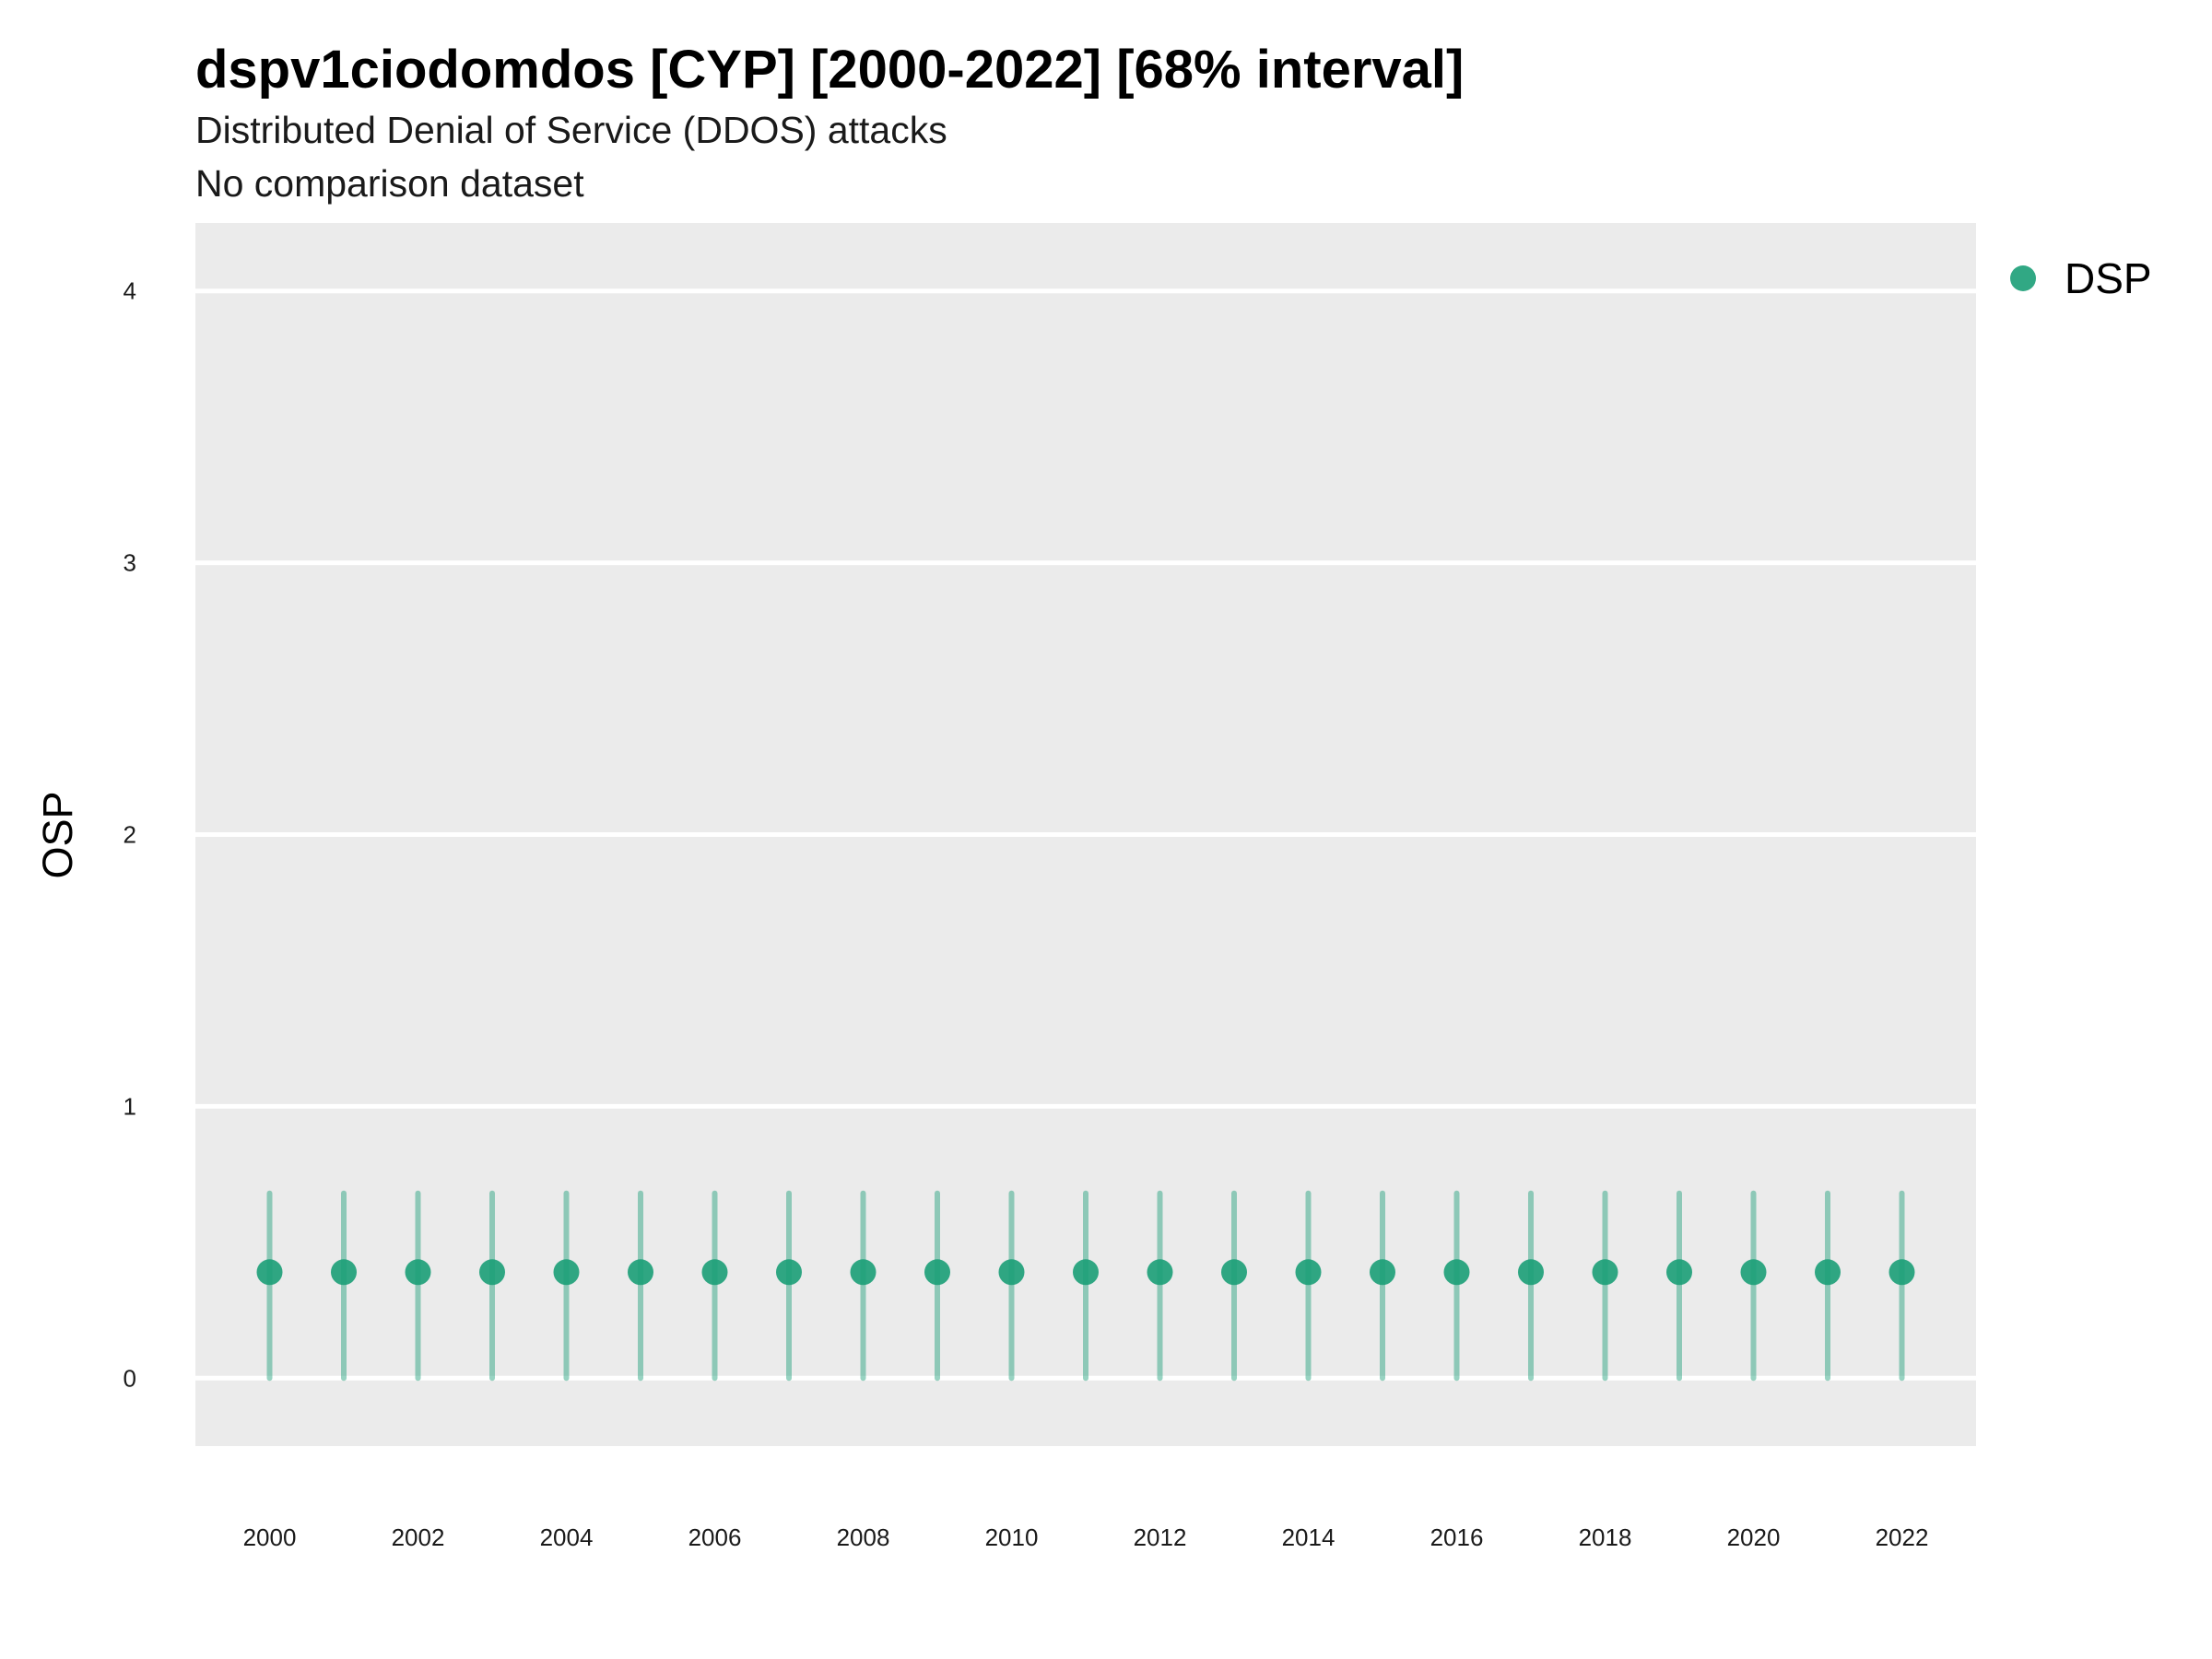 Image resolution: width=2212 pixels, height=1659 pixels. I want to click on error-bars, so click(1085, 1286).